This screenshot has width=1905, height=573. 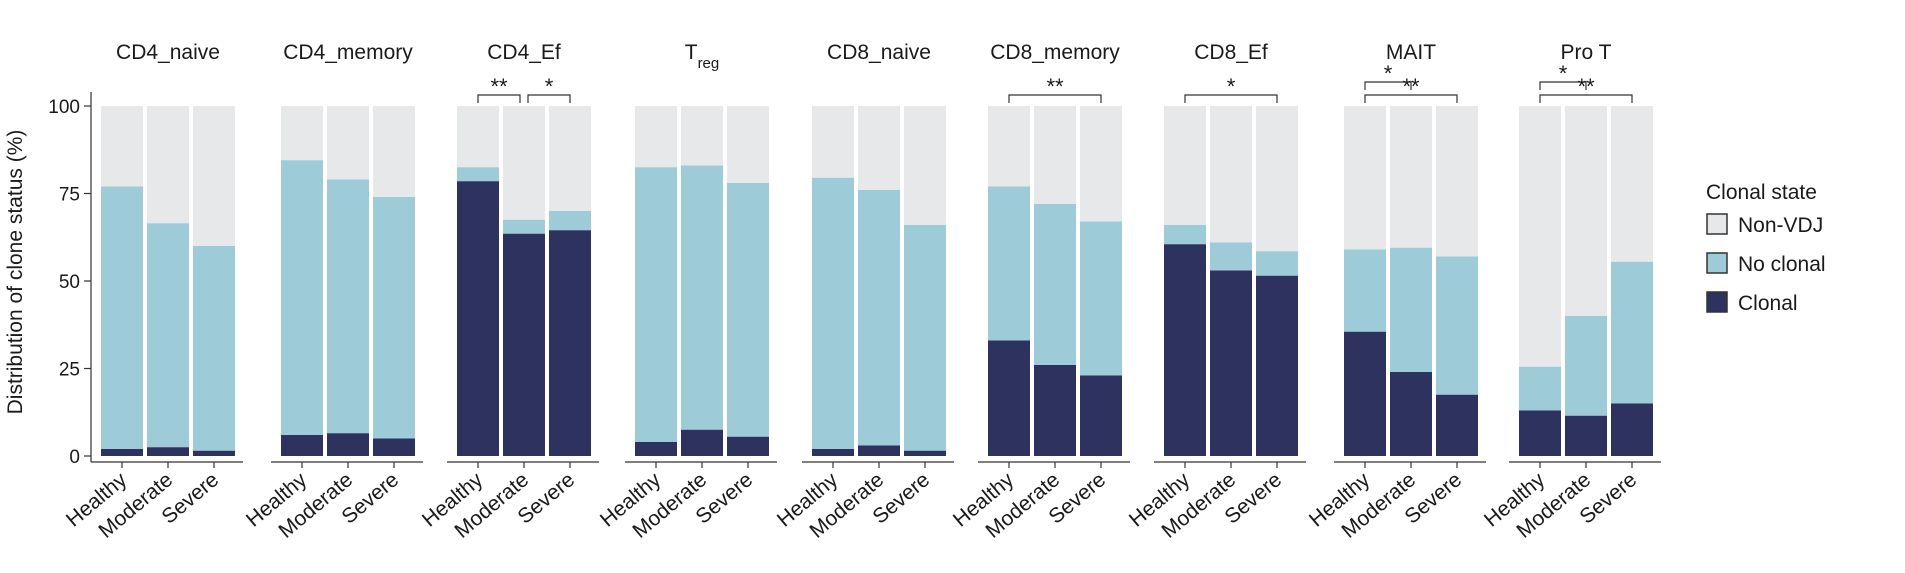 I want to click on panel-title: CD4_naive, so click(x=168, y=52).